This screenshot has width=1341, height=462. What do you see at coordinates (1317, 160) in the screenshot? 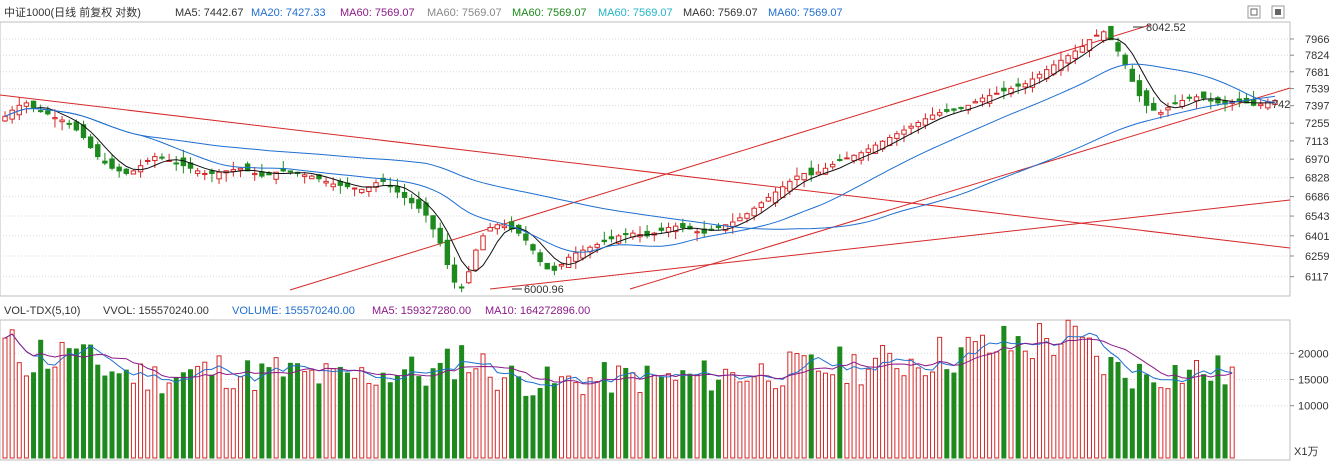
I see `price-tick-label: 6970` at bounding box center [1317, 160].